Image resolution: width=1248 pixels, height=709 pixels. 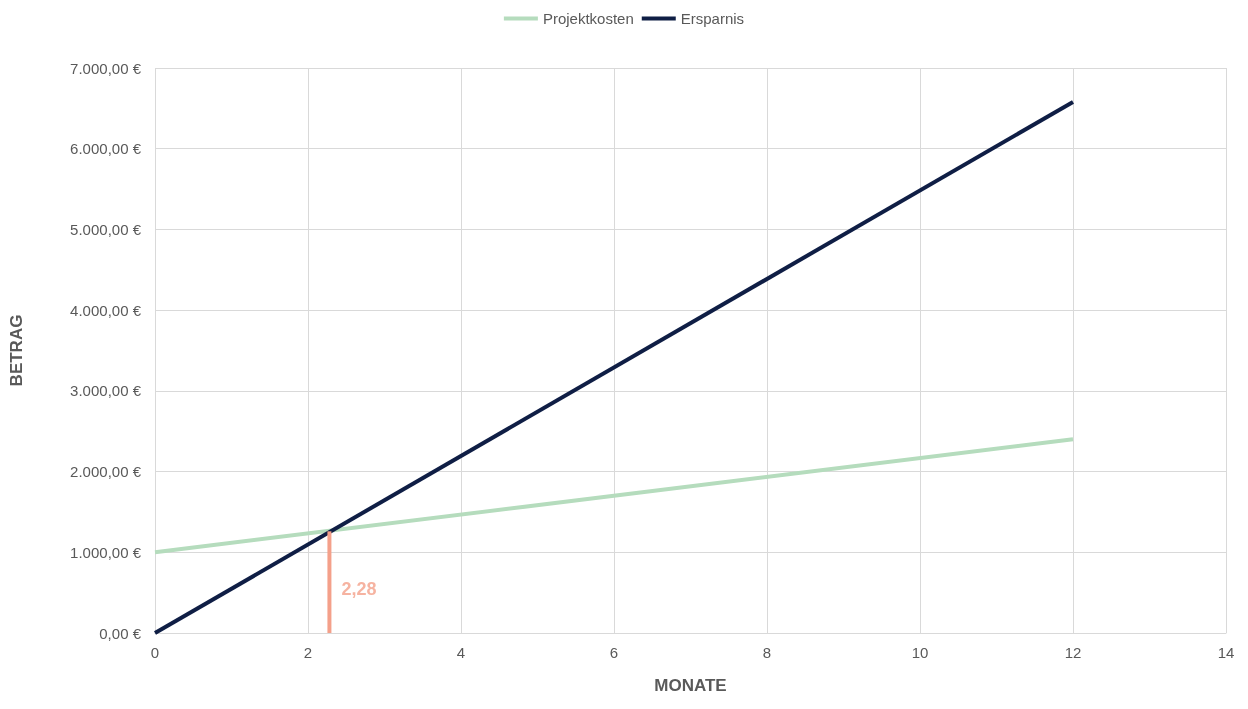 I want to click on x-tick-label: 6, so click(x=614, y=652).